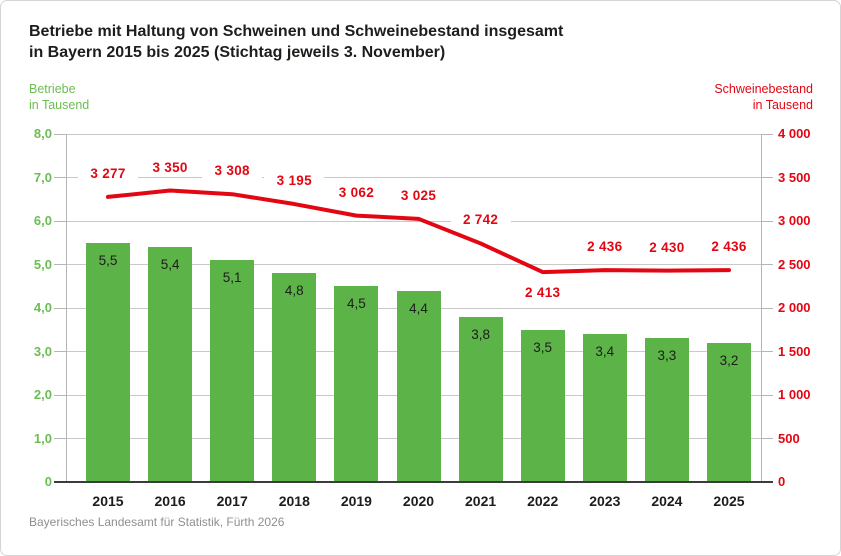 The width and height of the screenshot is (841, 556). What do you see at coordinates (481, 501) in the screenshot?
I see `x-axis-label-2021: 2021` at bounding box center [481, 501].